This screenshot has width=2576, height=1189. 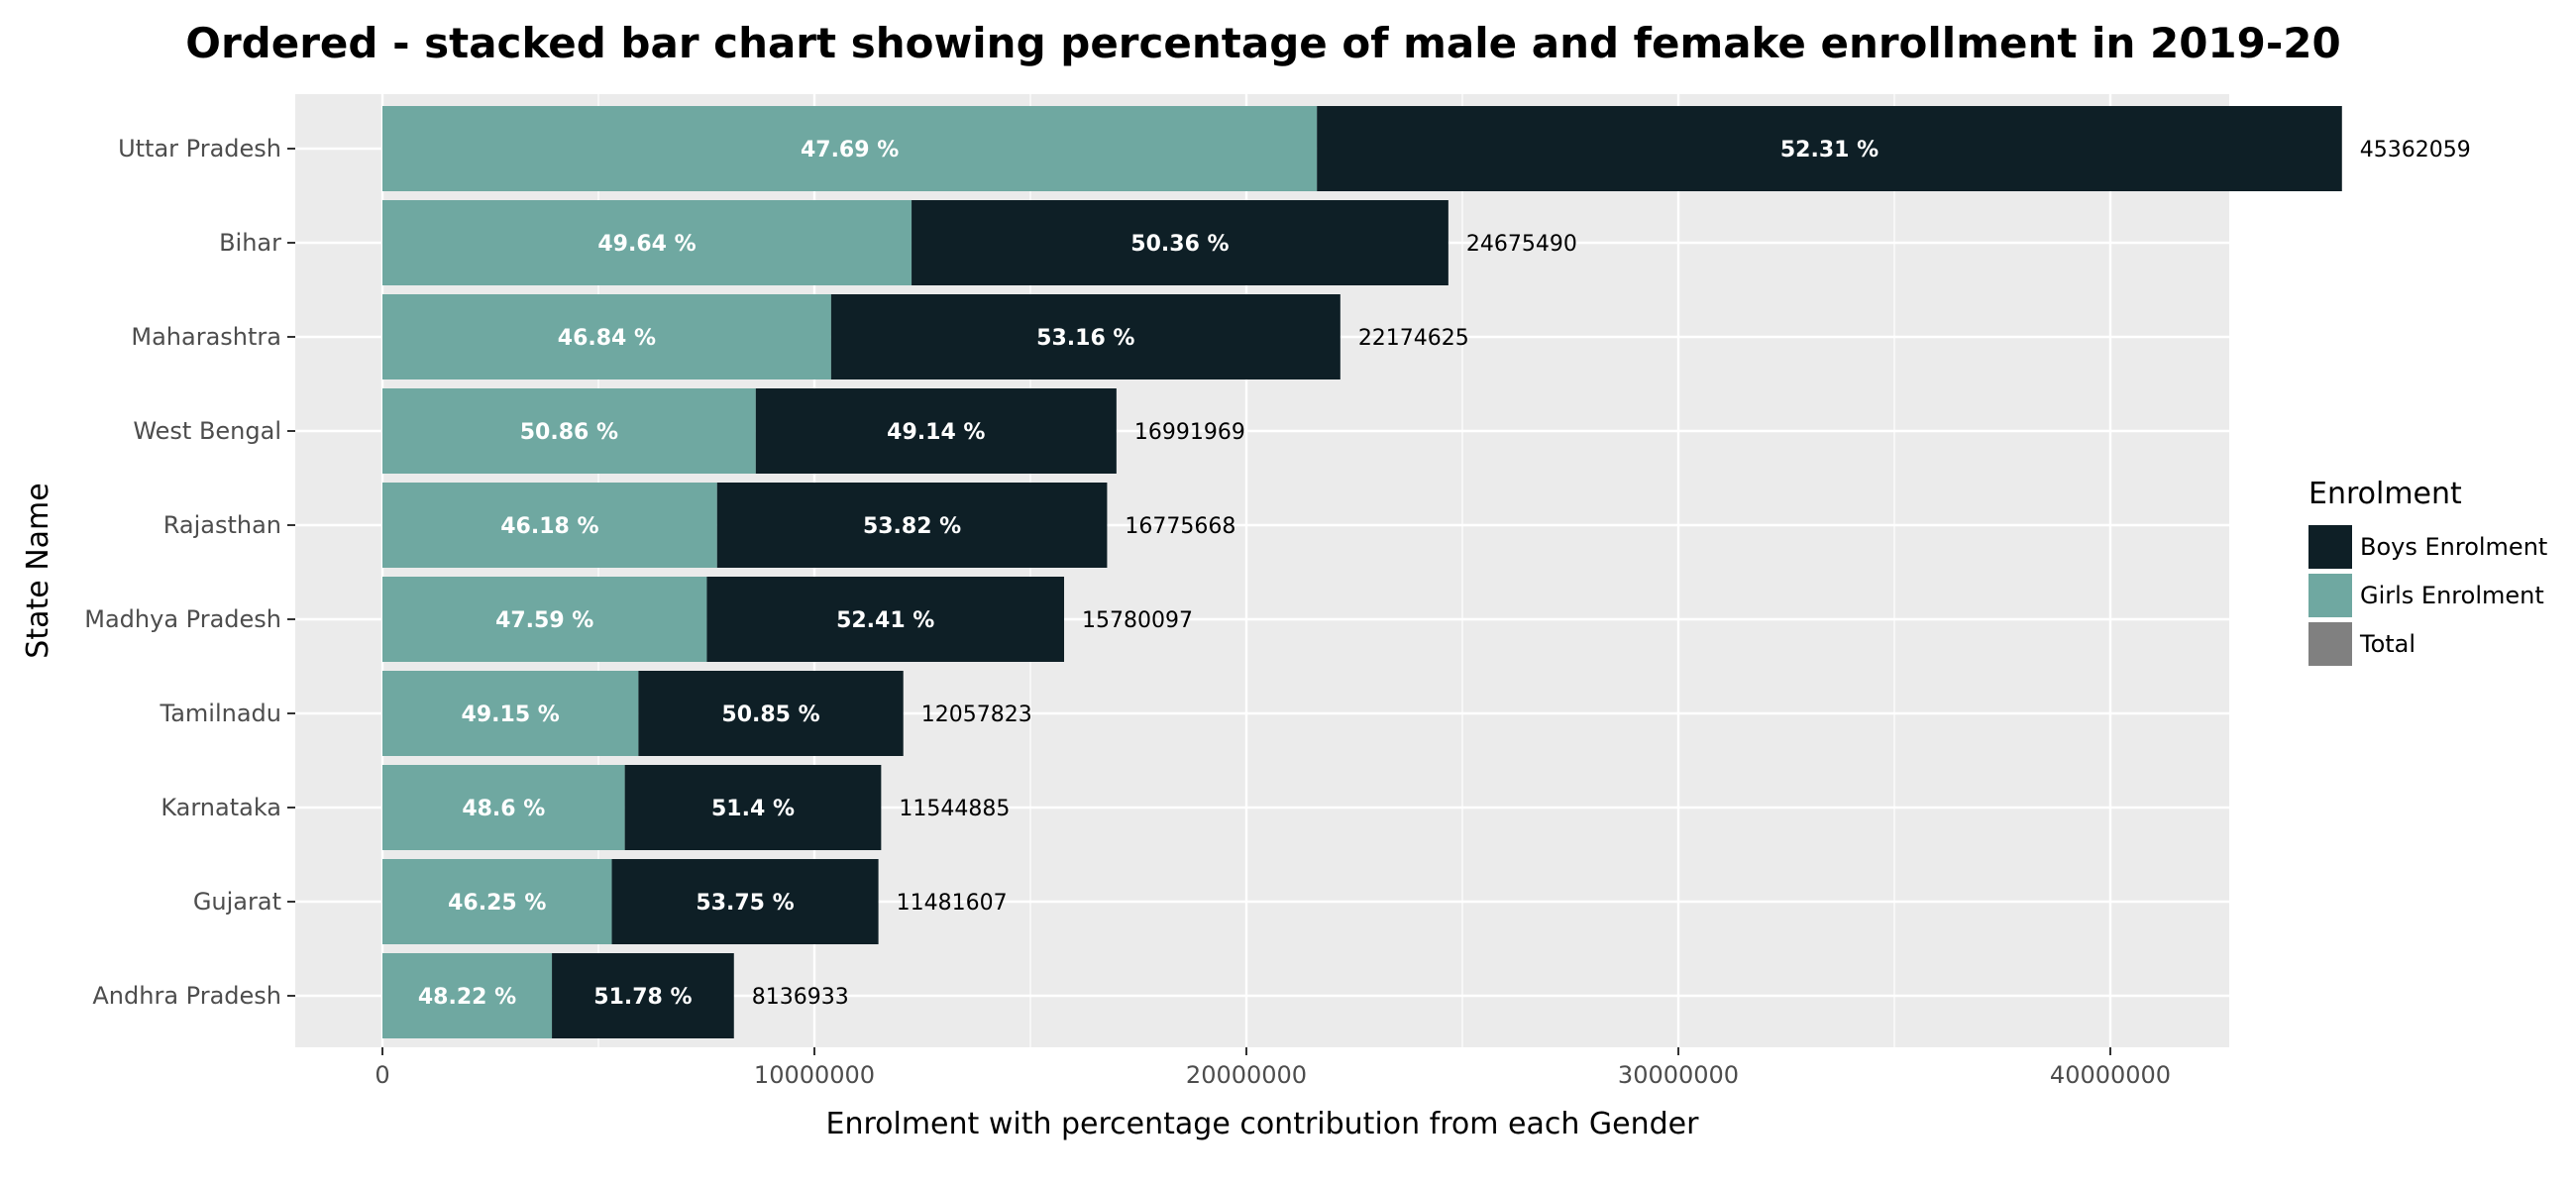 I want to click on boys-percent-label: 49.14 %, so click(x=936, y=433).